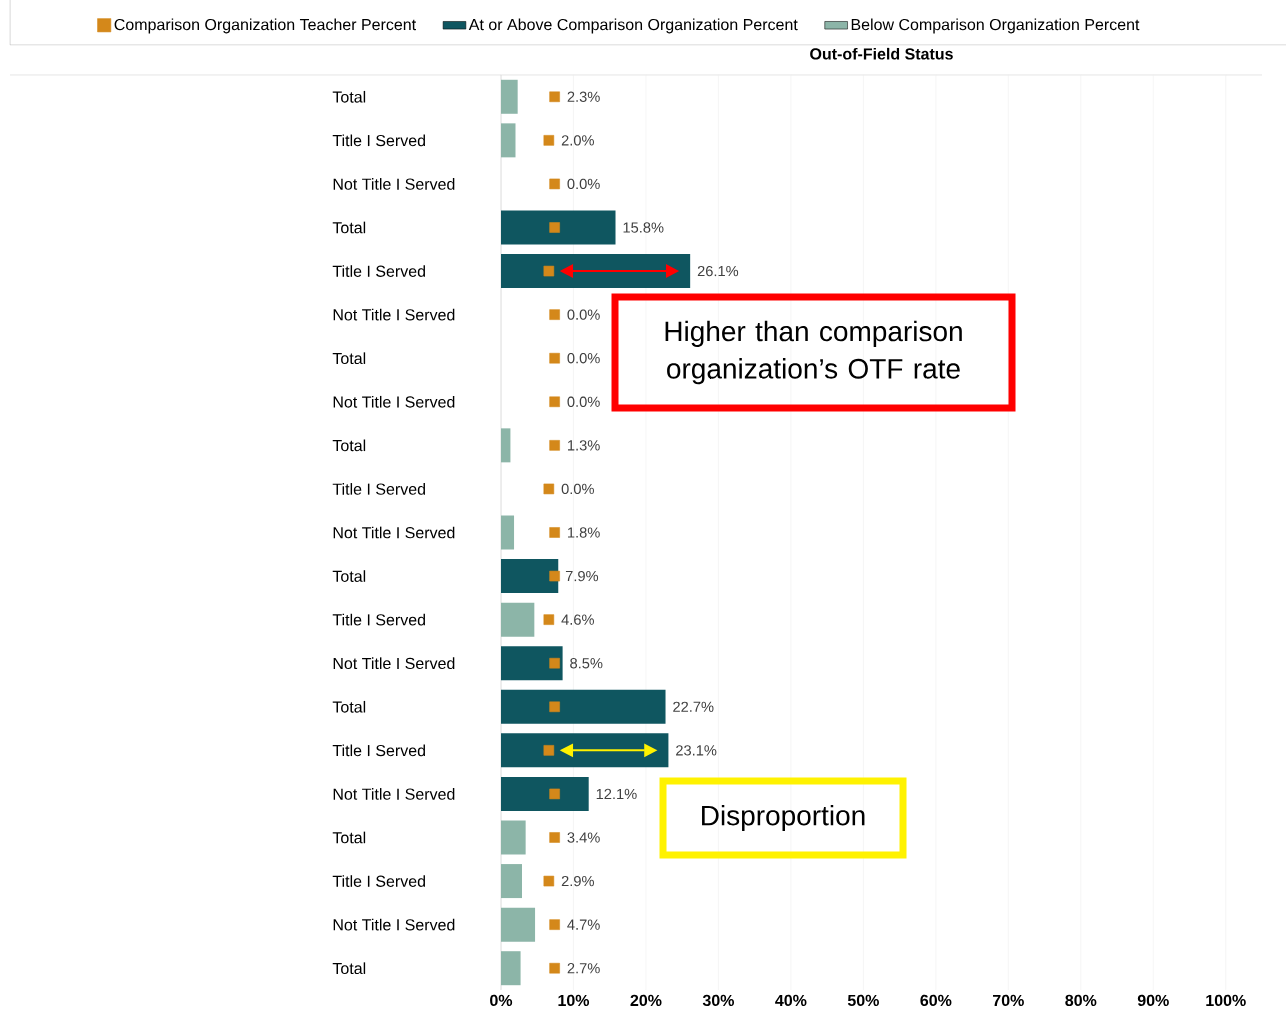 This screenshot has width=1286, height=1016. I want to click on x-tick-label: 60%, so click(936, 1000).